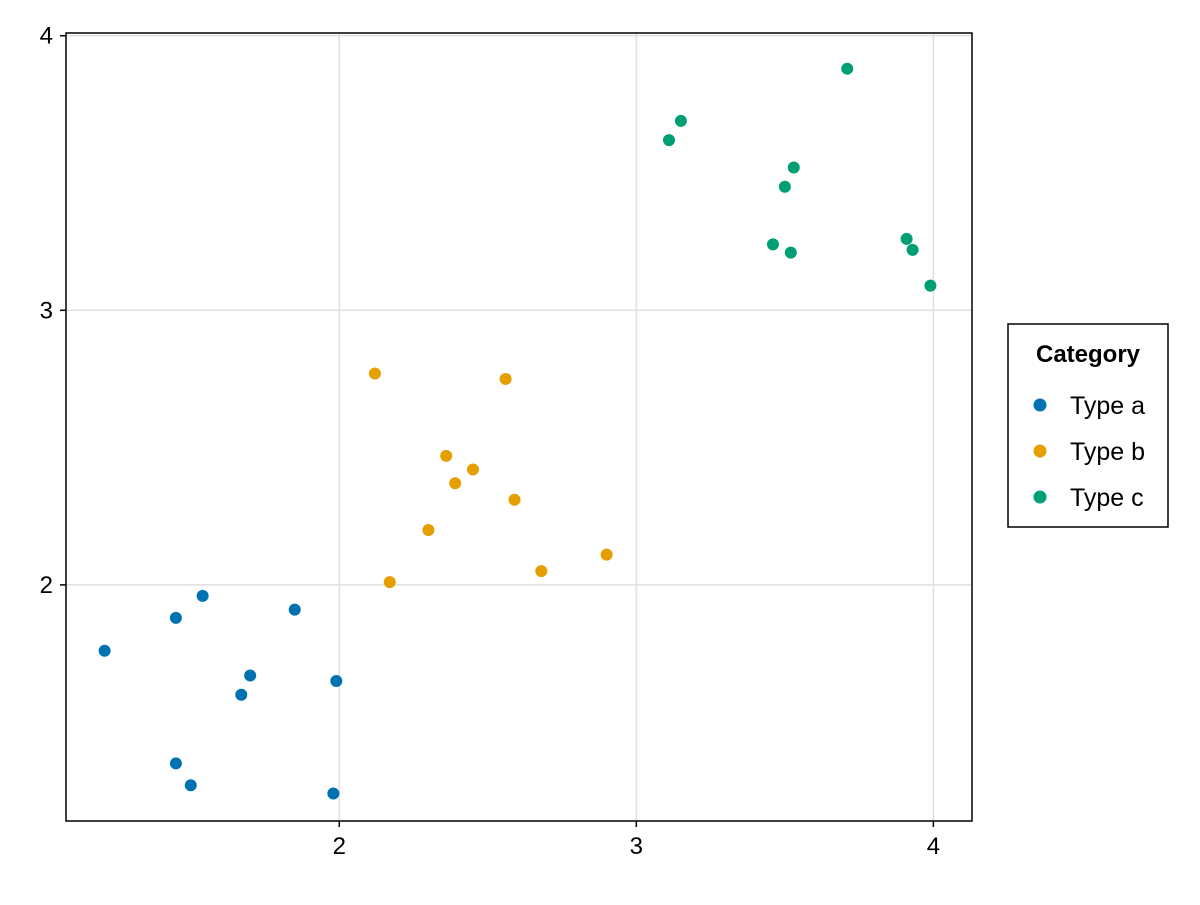 The height and width of the screenshot is (905, 1200). I want to click on y-tick-label: 3, so click(46, 310).